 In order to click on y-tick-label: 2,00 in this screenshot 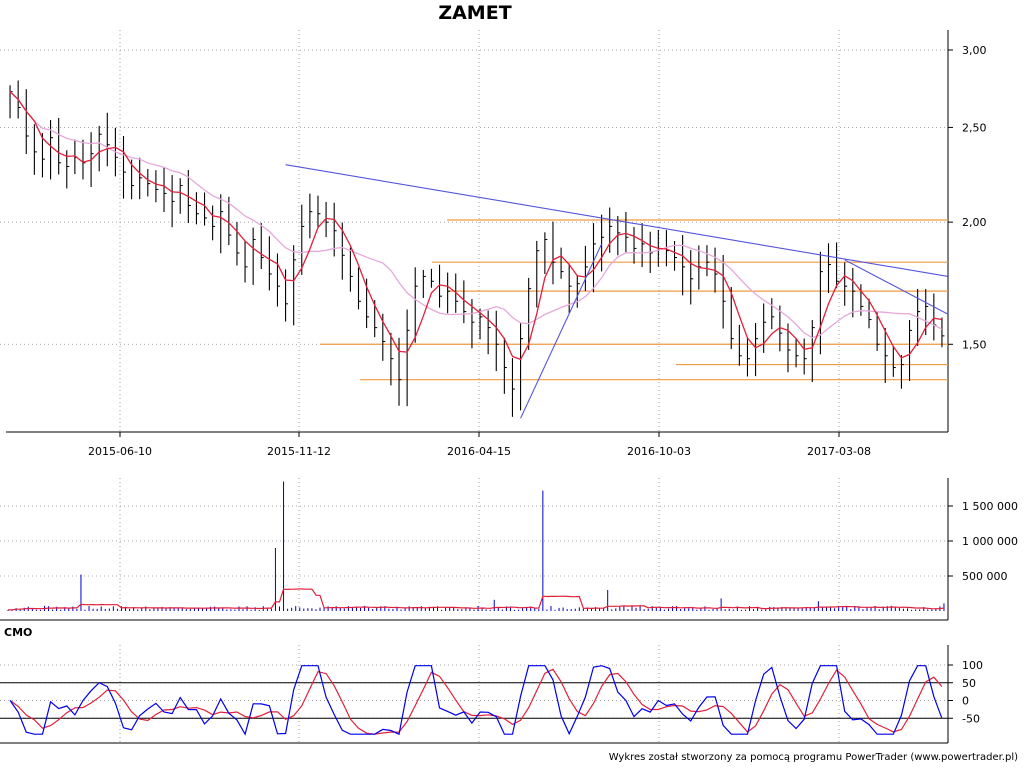, I will do `click(974, 222)`.